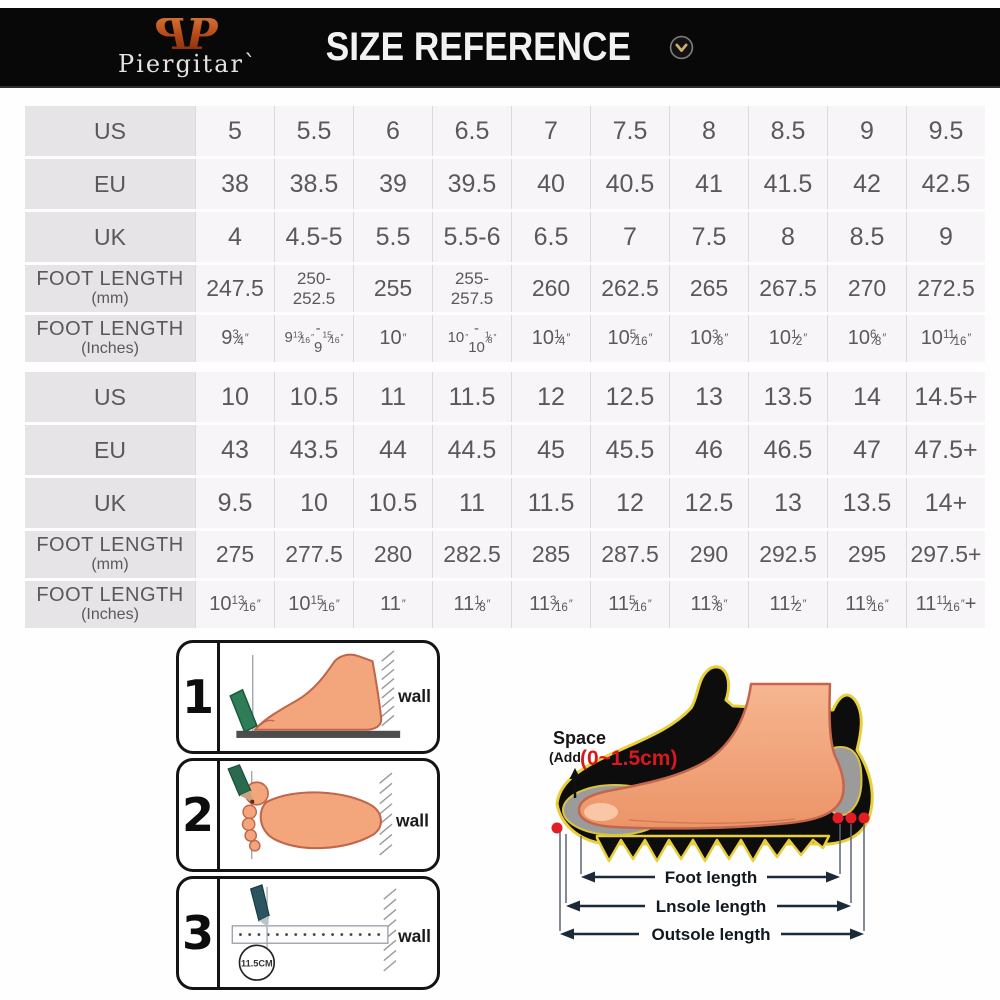 The height and width of the screenshot is (1000, 1000). I want to click on step-1-illustration: wall, so click(328, 697).